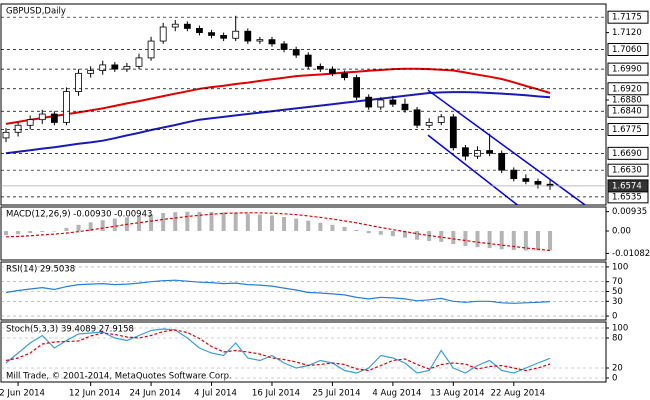  What do you see at coordinates (472, 169) in the screenshot?
I see `channel-line` at bounding box center [472, 169].